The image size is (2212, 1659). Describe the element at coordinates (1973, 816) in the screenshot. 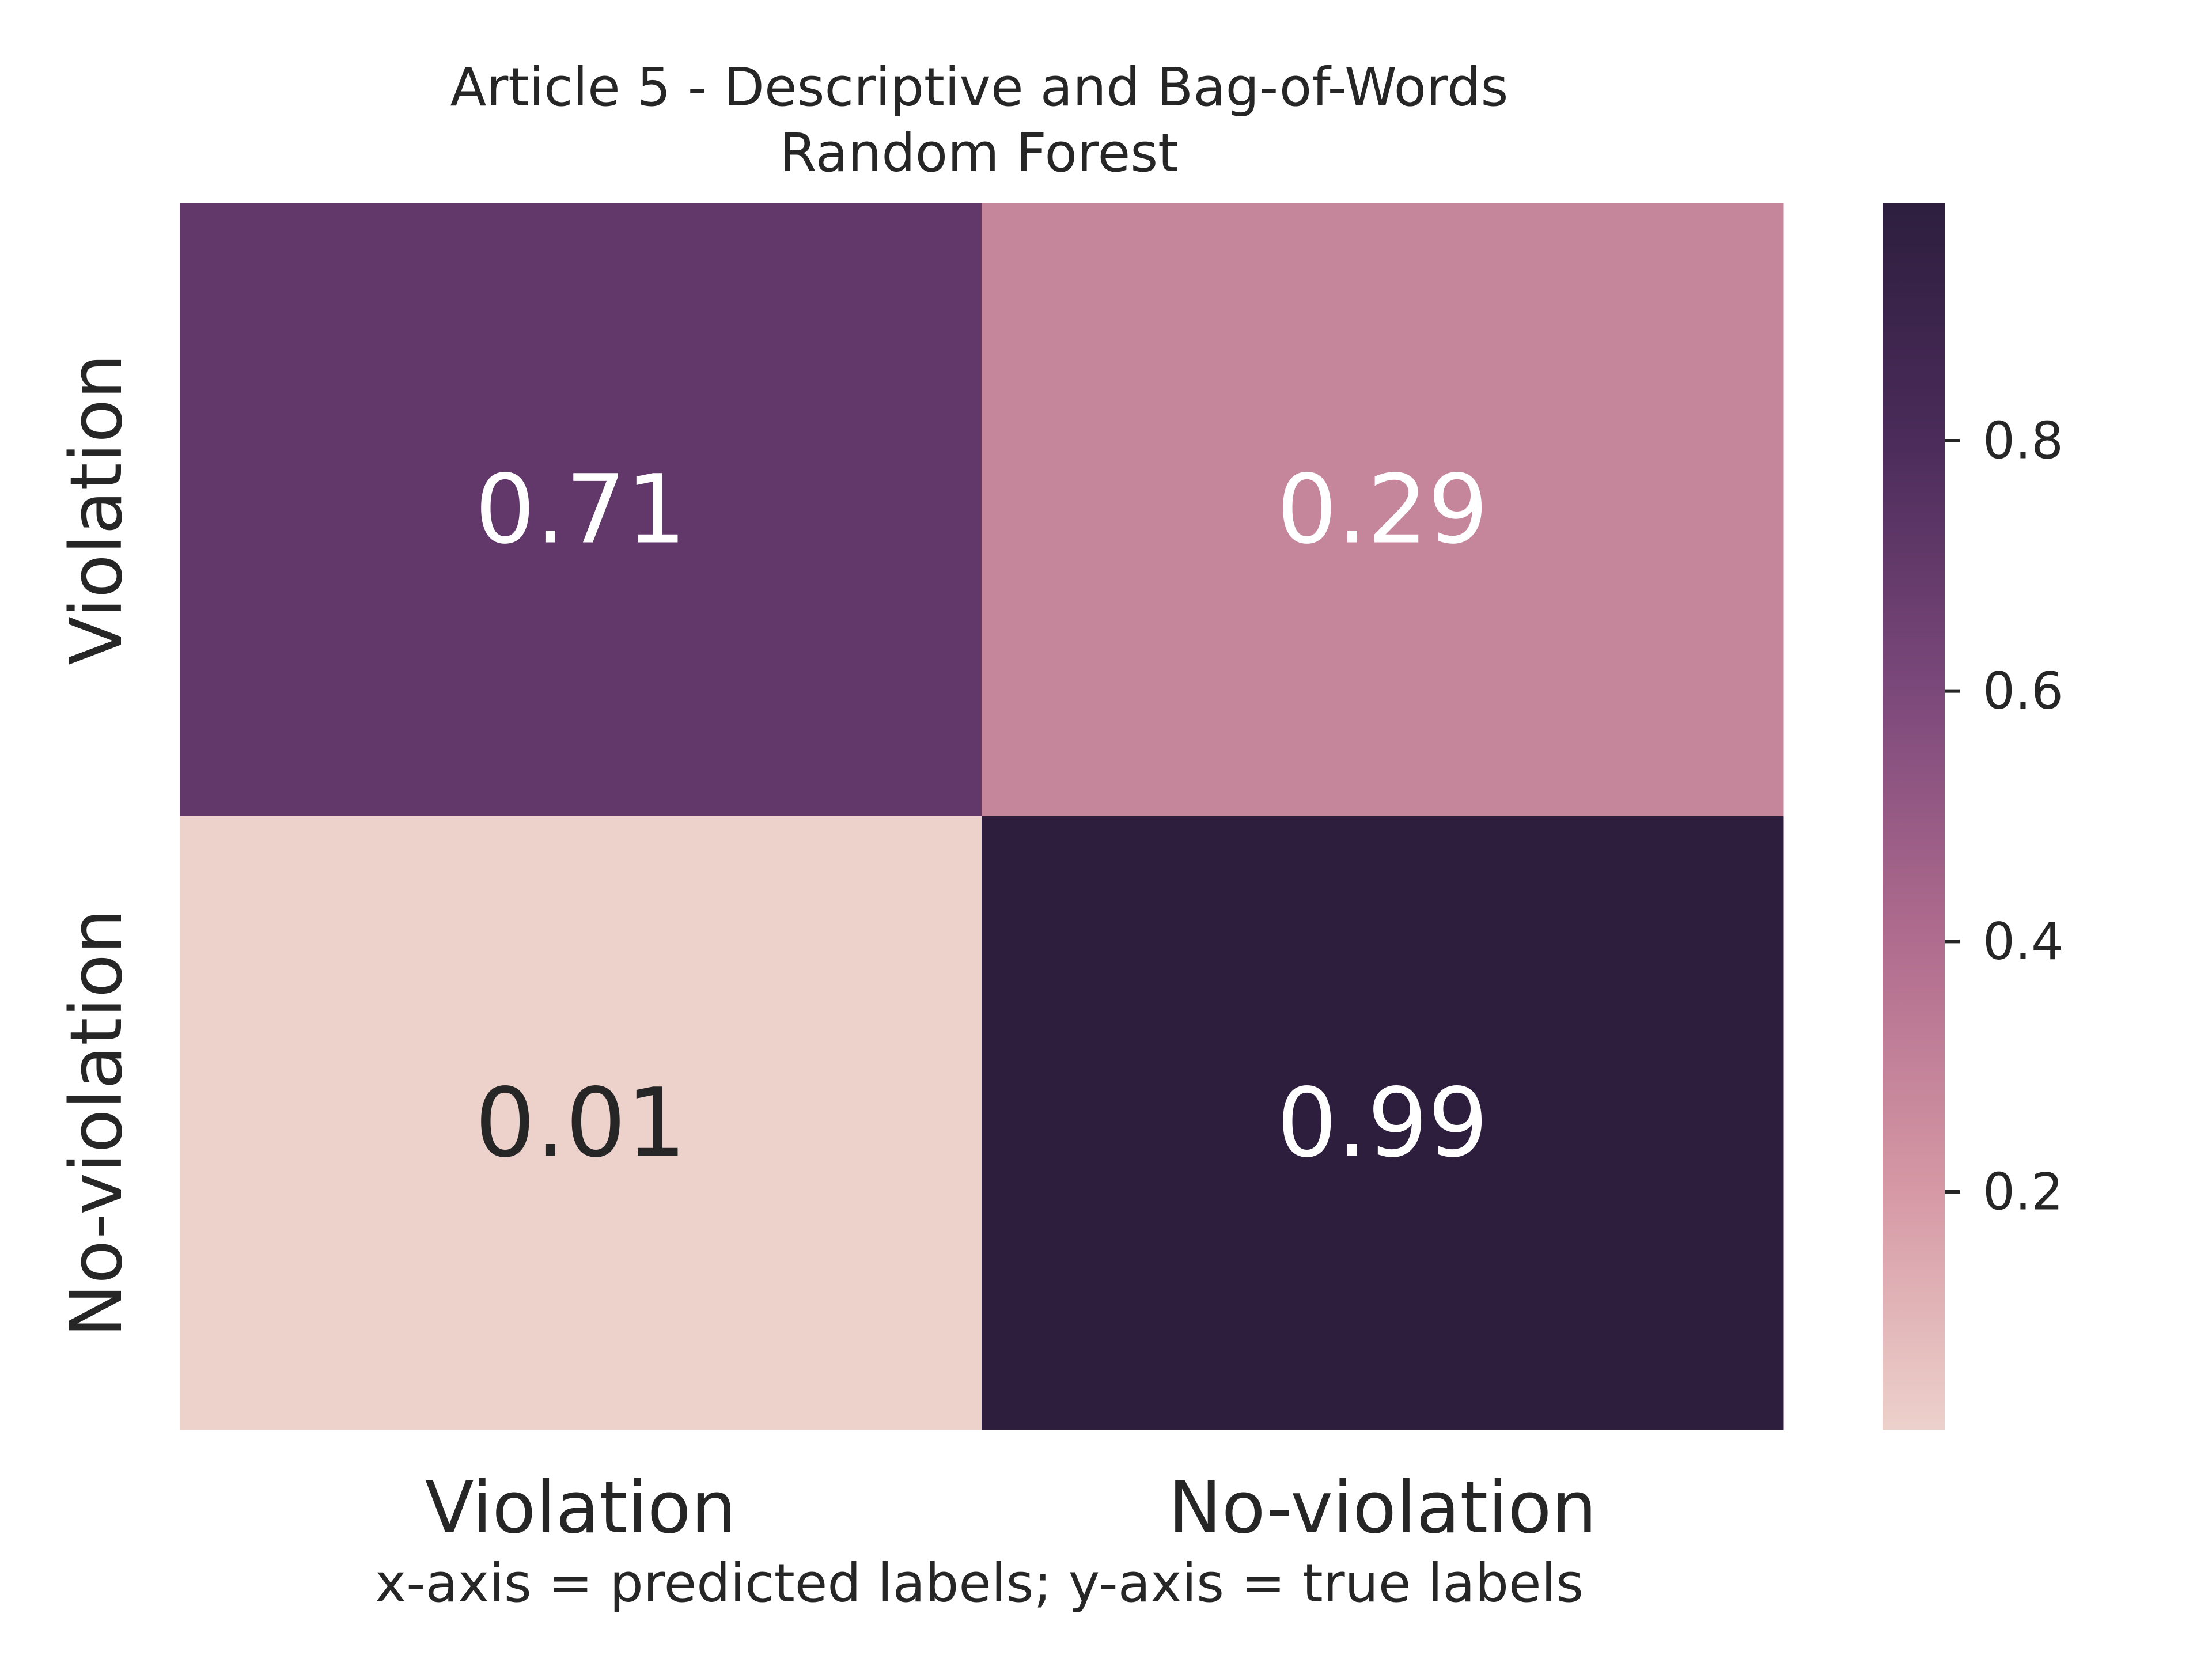

I see `colorbar: 0.2 0.4 0.6 0.8` at that location.